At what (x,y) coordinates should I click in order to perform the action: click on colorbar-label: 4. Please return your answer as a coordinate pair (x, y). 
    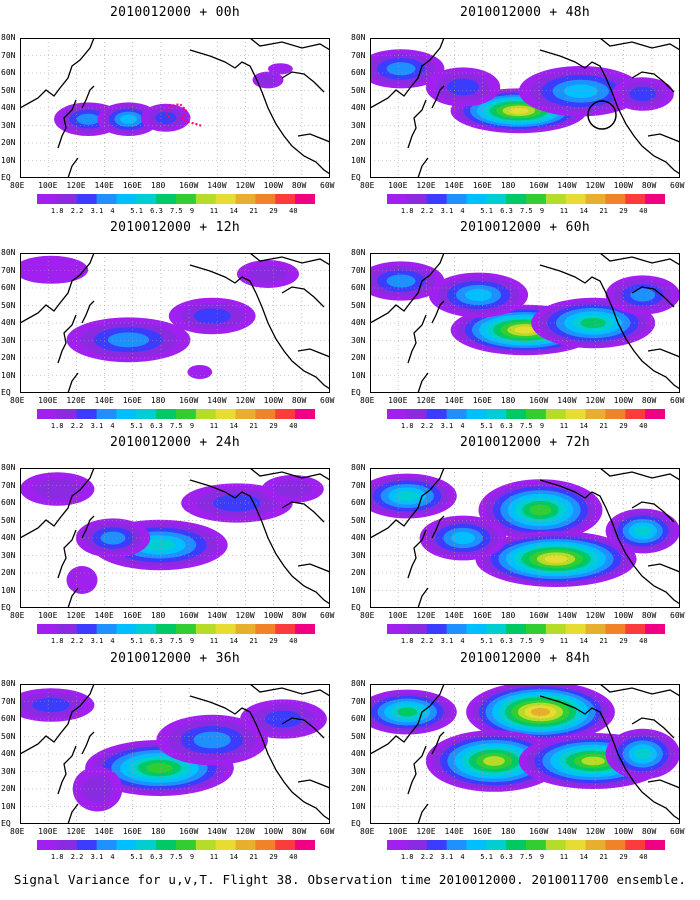
    Looking at the image, I should click on (112, 857).